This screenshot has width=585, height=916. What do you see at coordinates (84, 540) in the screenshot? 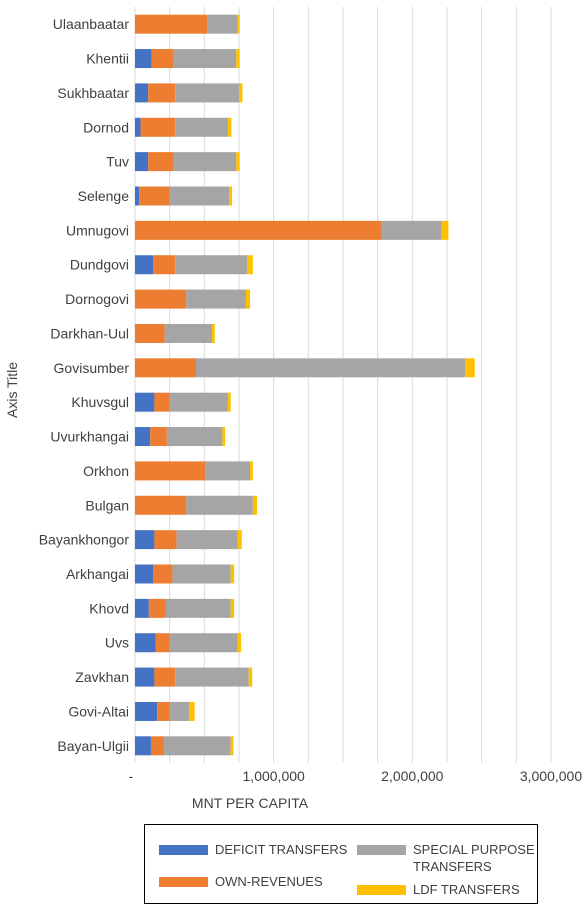
I see `category-label: Bayankhongor` at bounding box center [84, 540].